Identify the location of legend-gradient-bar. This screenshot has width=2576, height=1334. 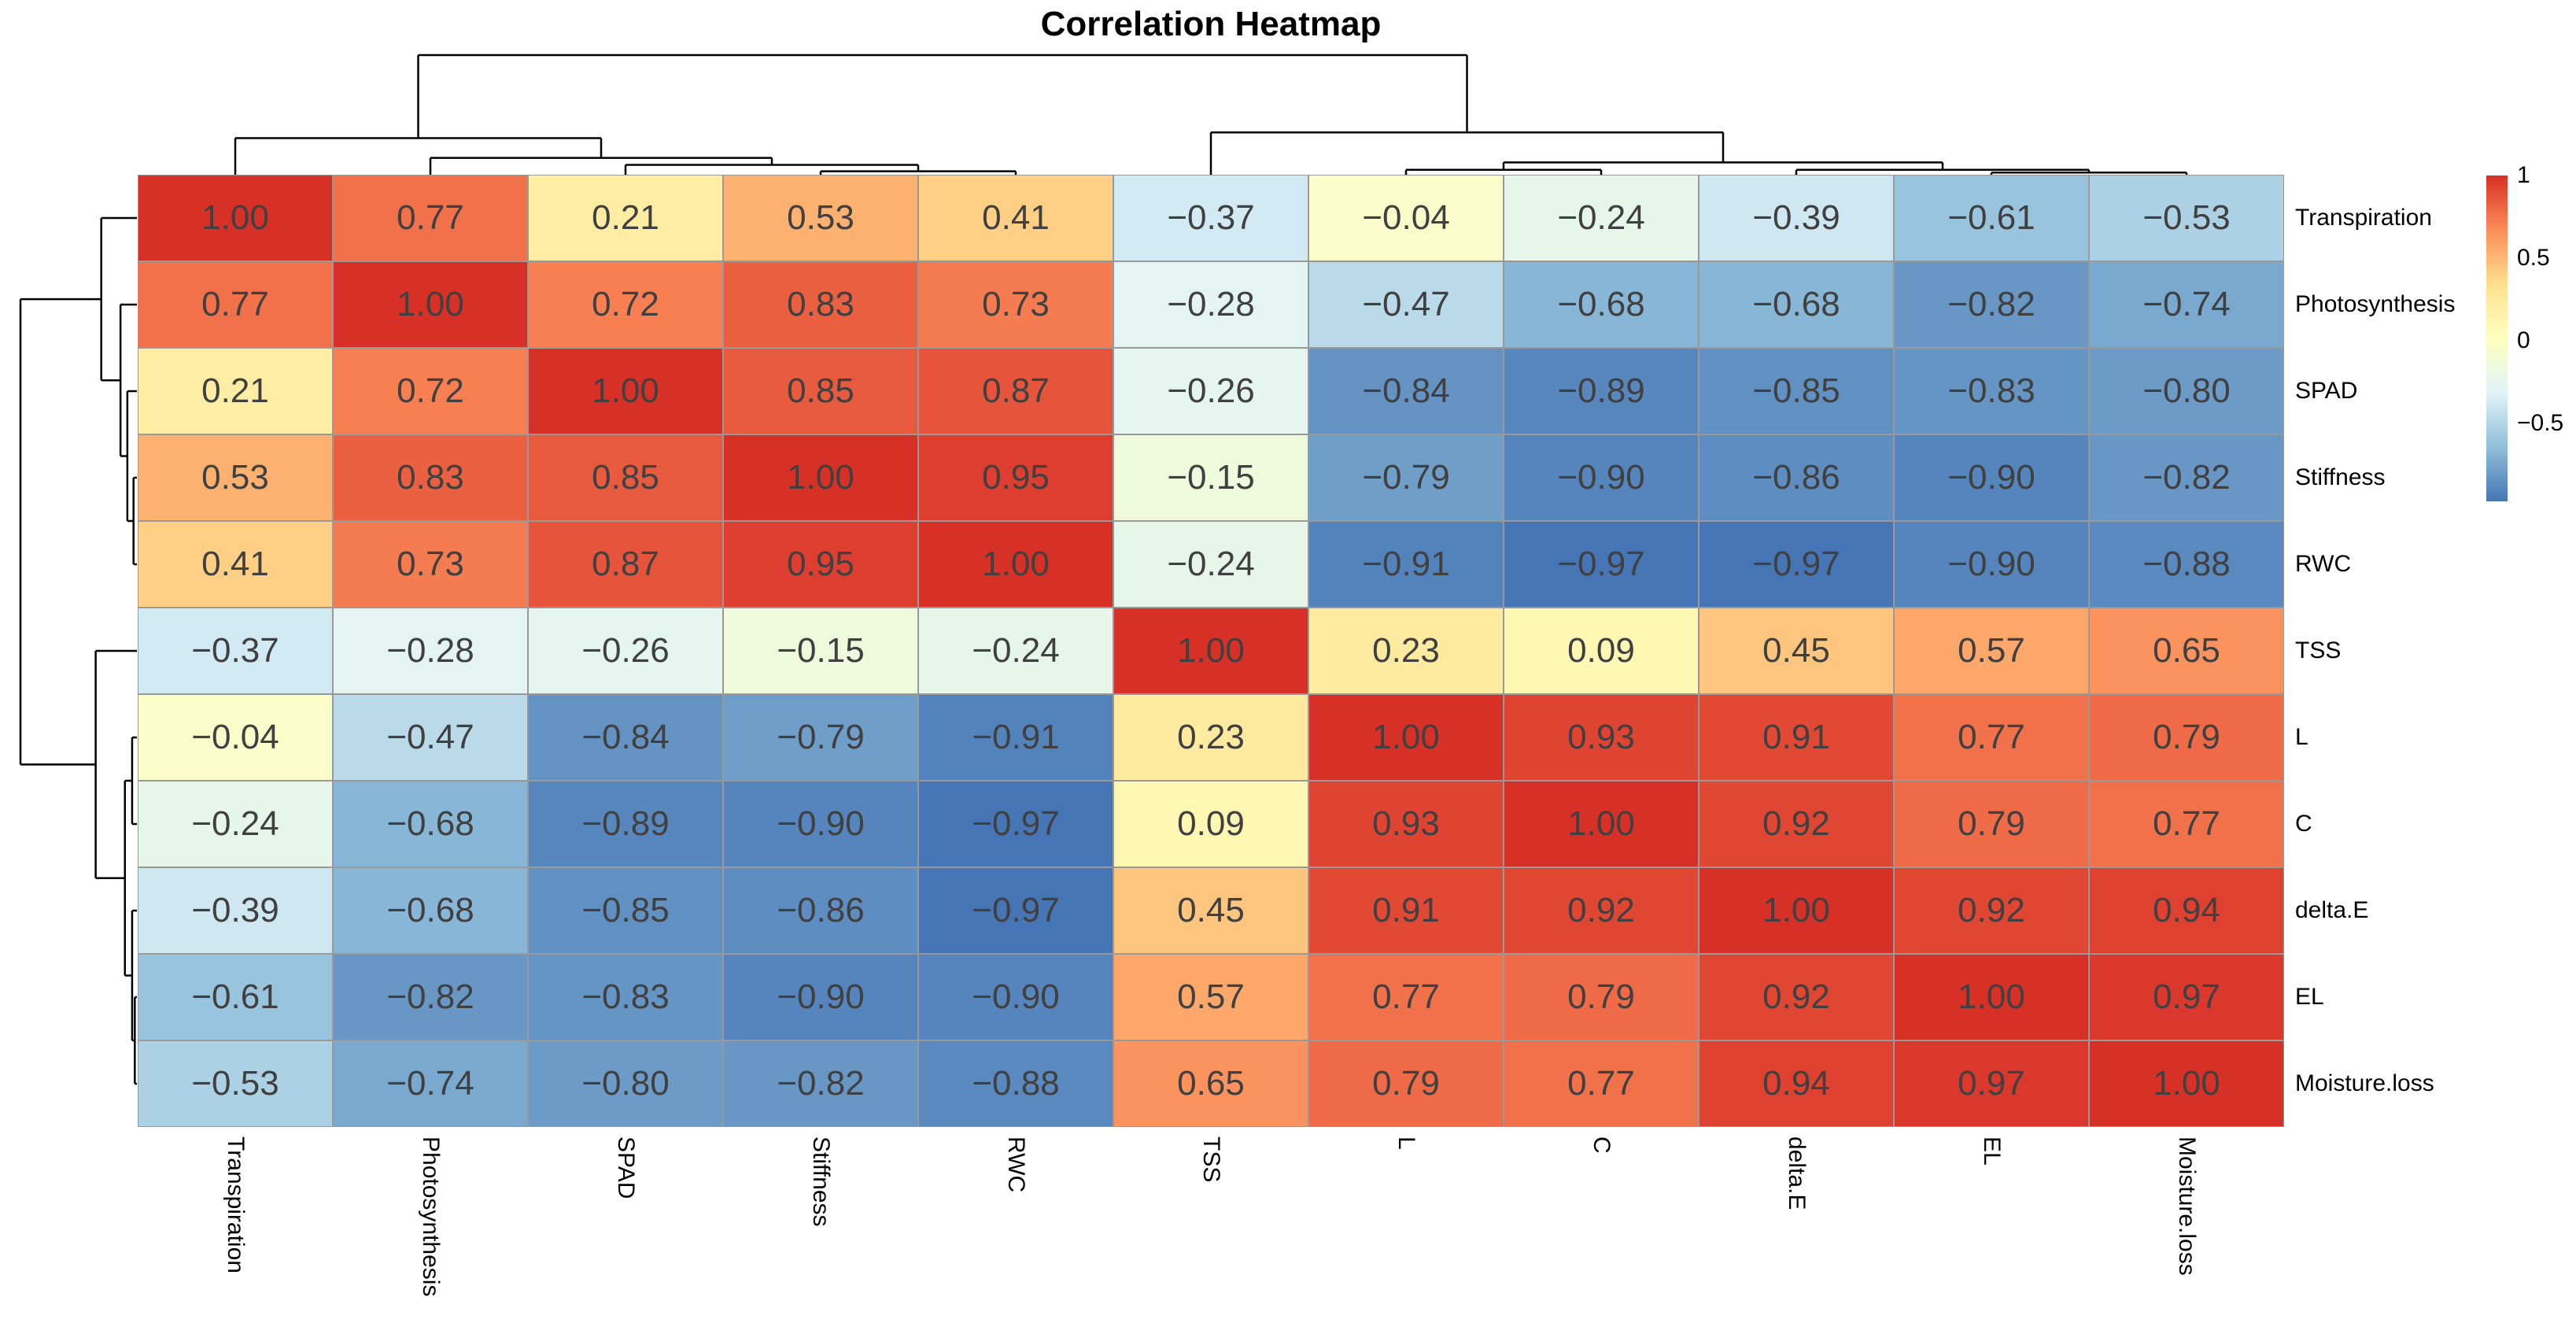
(2497, 339).